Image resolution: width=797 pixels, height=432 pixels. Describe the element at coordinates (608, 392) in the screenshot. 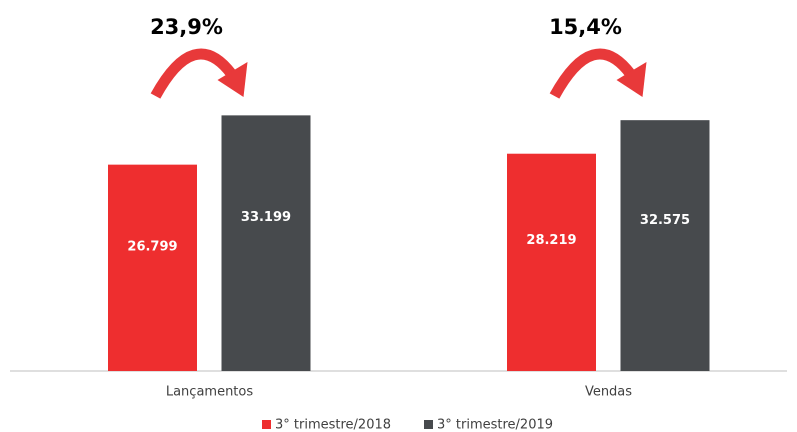

I see `x-tick-label: Vendas` at that location.